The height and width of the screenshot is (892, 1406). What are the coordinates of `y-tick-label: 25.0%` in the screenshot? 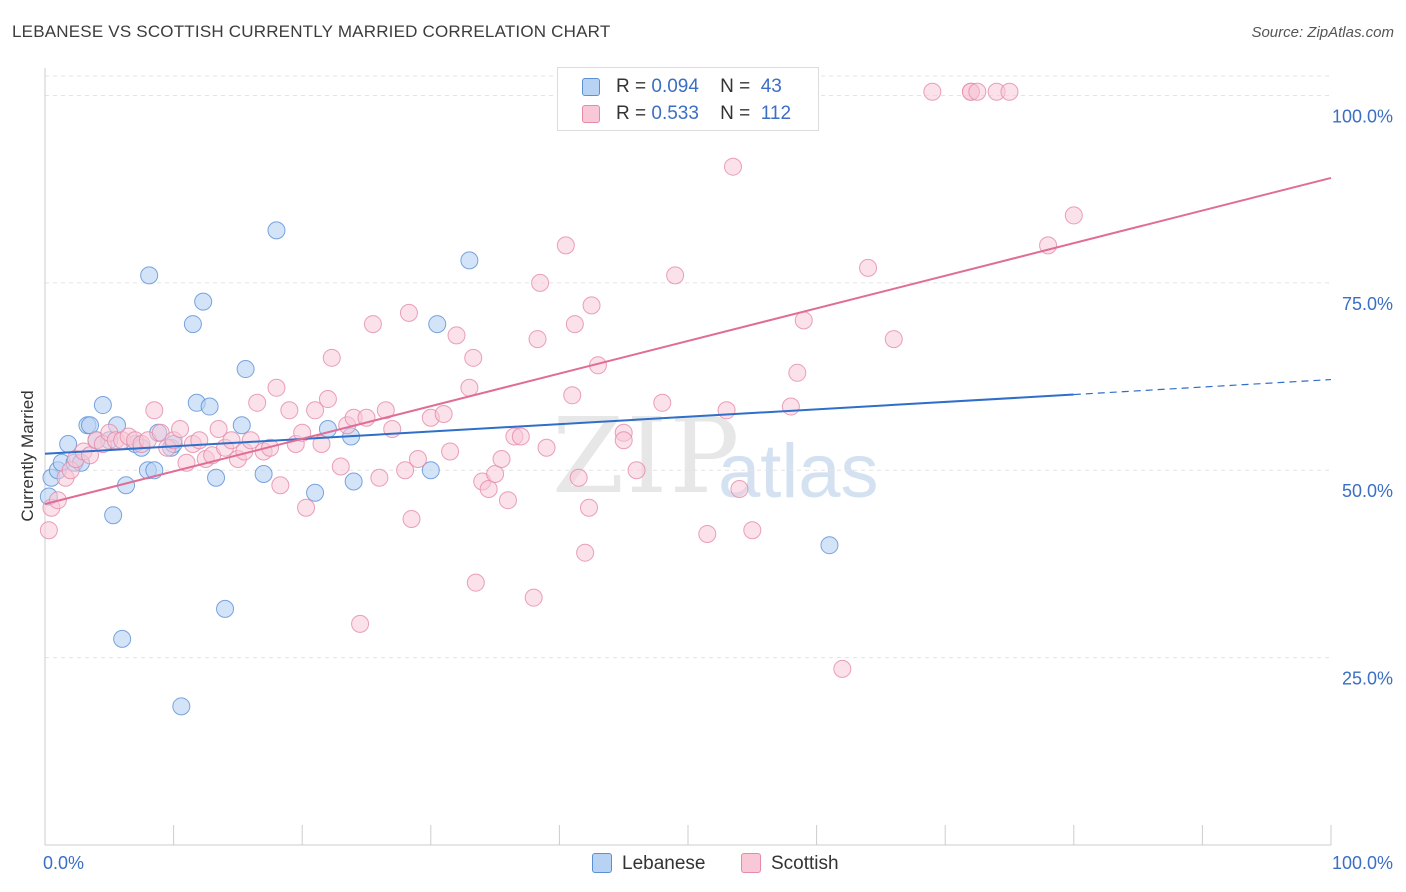 It's located at (1367, 679).